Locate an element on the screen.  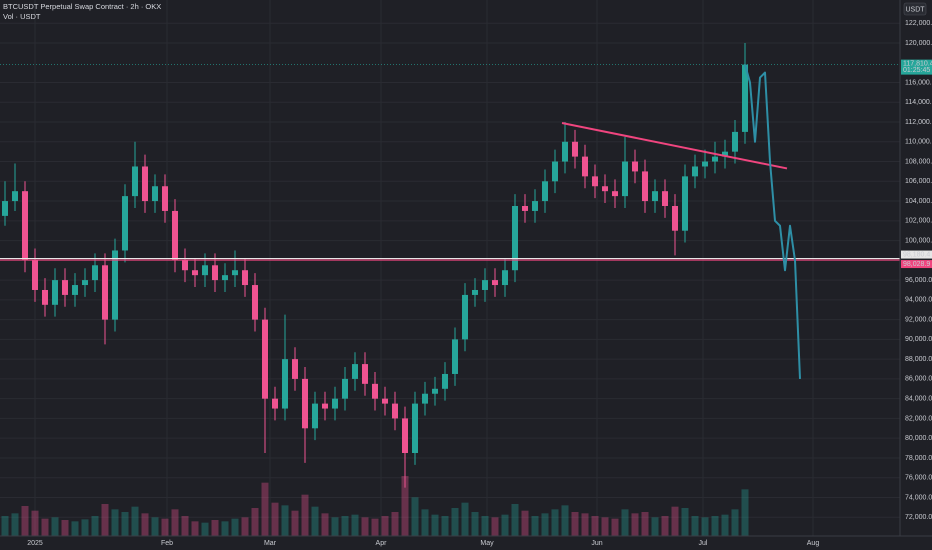
currency-label: USDT is located at coordinates (915, 9).